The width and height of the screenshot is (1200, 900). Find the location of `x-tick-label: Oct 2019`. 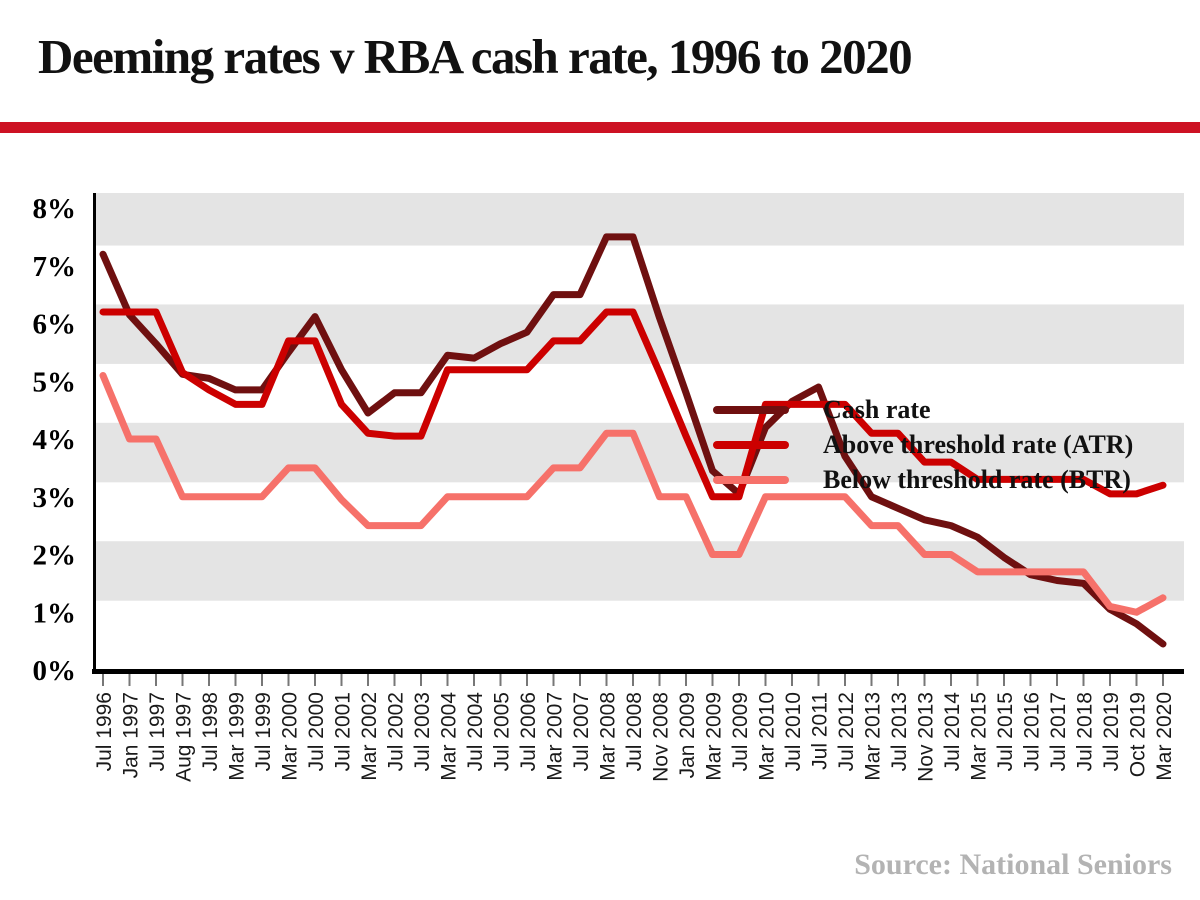

x-tick-label: Oct 2019 is located at coordinates (1138, 734).